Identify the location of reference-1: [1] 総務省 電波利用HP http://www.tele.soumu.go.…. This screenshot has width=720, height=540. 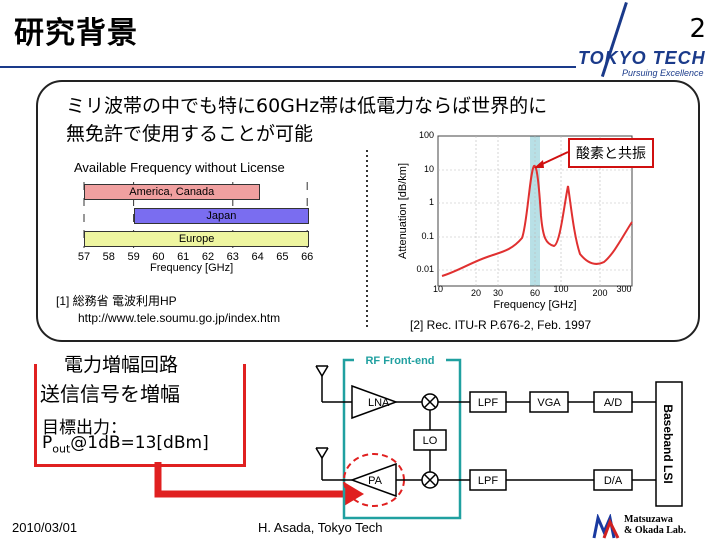
(168, 310).